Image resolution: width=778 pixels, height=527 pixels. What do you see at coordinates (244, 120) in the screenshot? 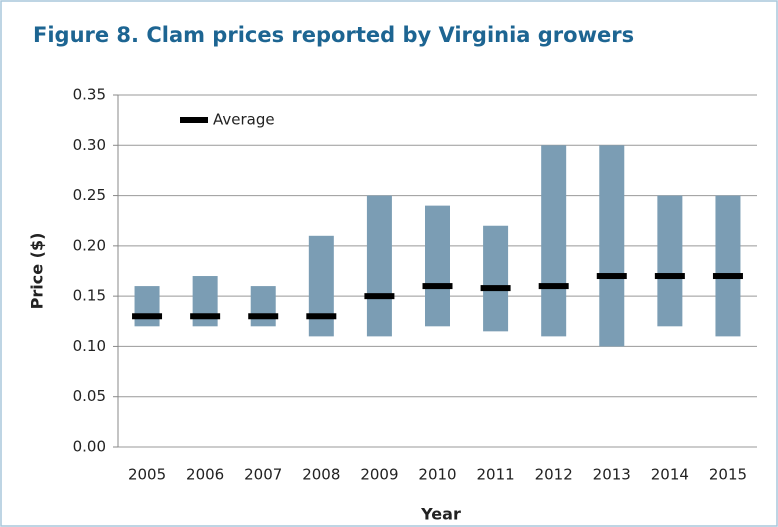
I see `legend-label: Average` at bounding box center [244, 120].